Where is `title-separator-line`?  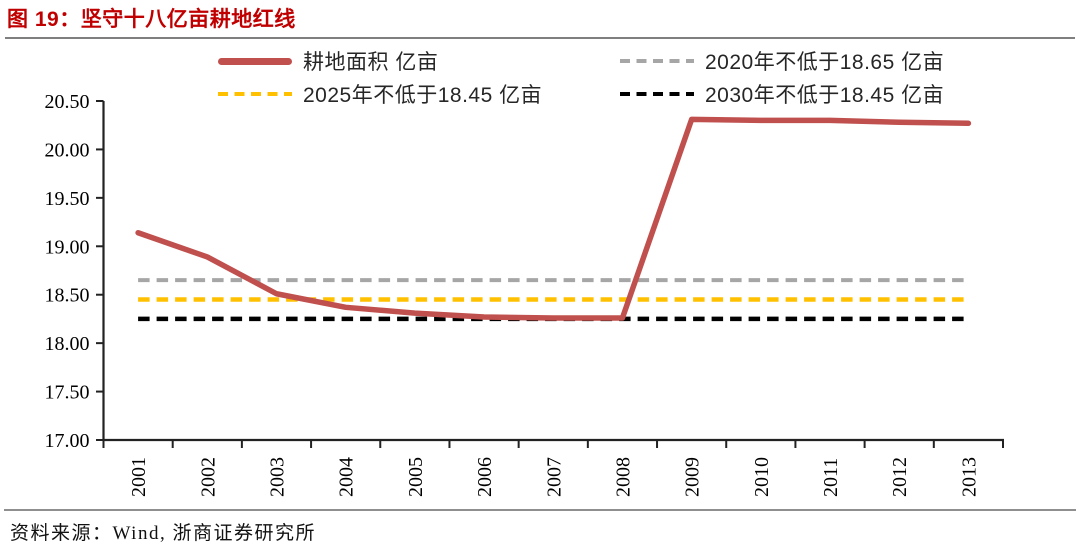 title-separator-line is located at coordinates (540, 38).